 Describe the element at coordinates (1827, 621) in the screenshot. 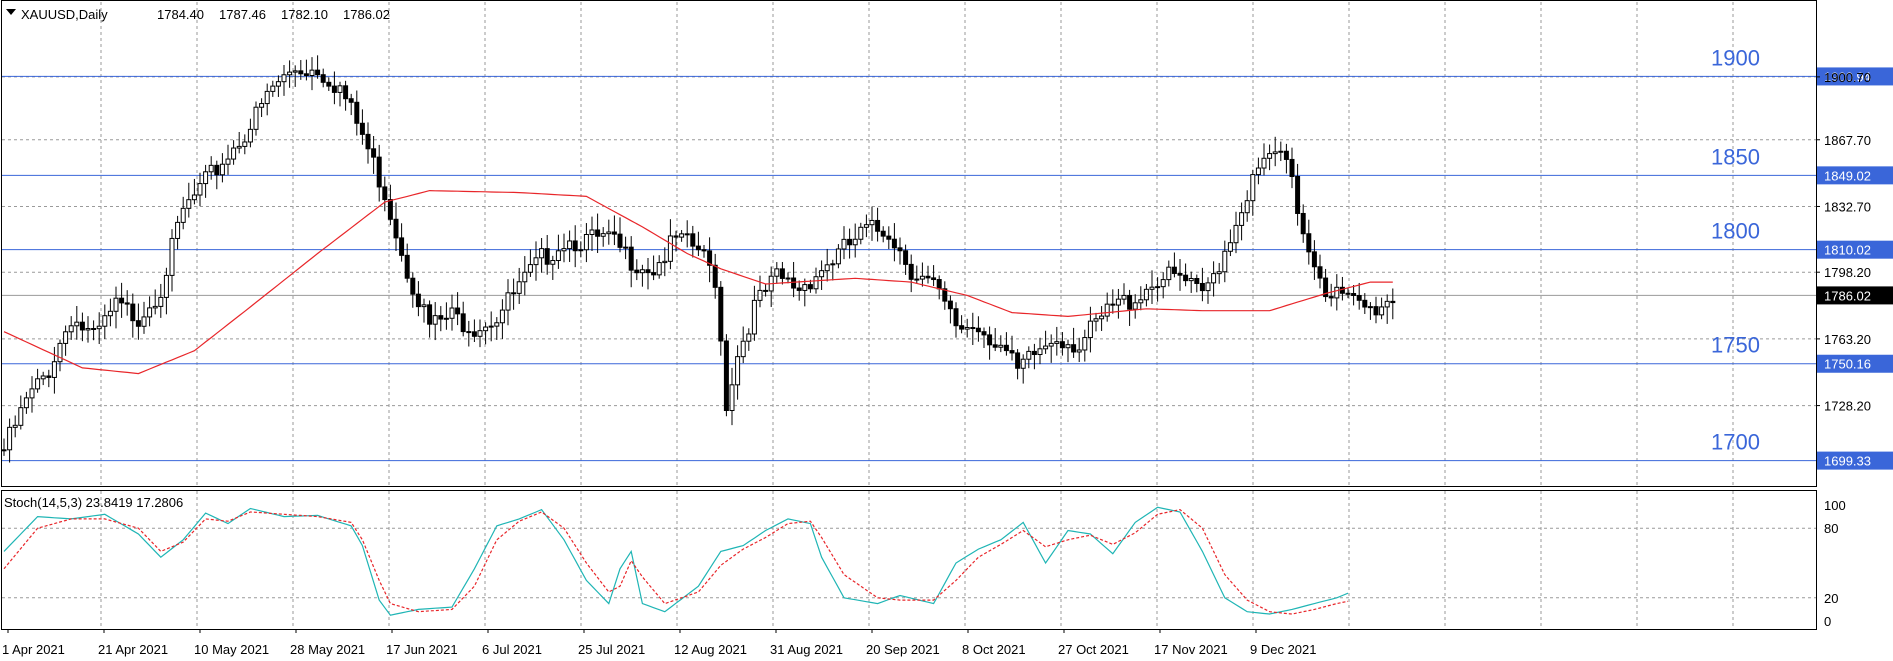

I see `stoch-tick-label: 0` at that location.